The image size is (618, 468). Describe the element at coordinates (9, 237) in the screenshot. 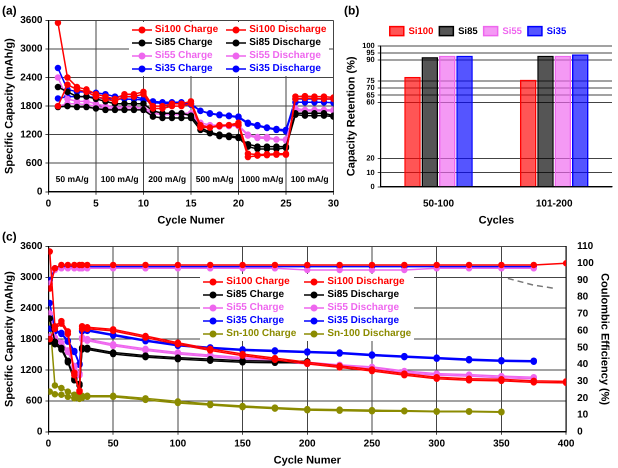

I see `chart-title: (c)` at that location.